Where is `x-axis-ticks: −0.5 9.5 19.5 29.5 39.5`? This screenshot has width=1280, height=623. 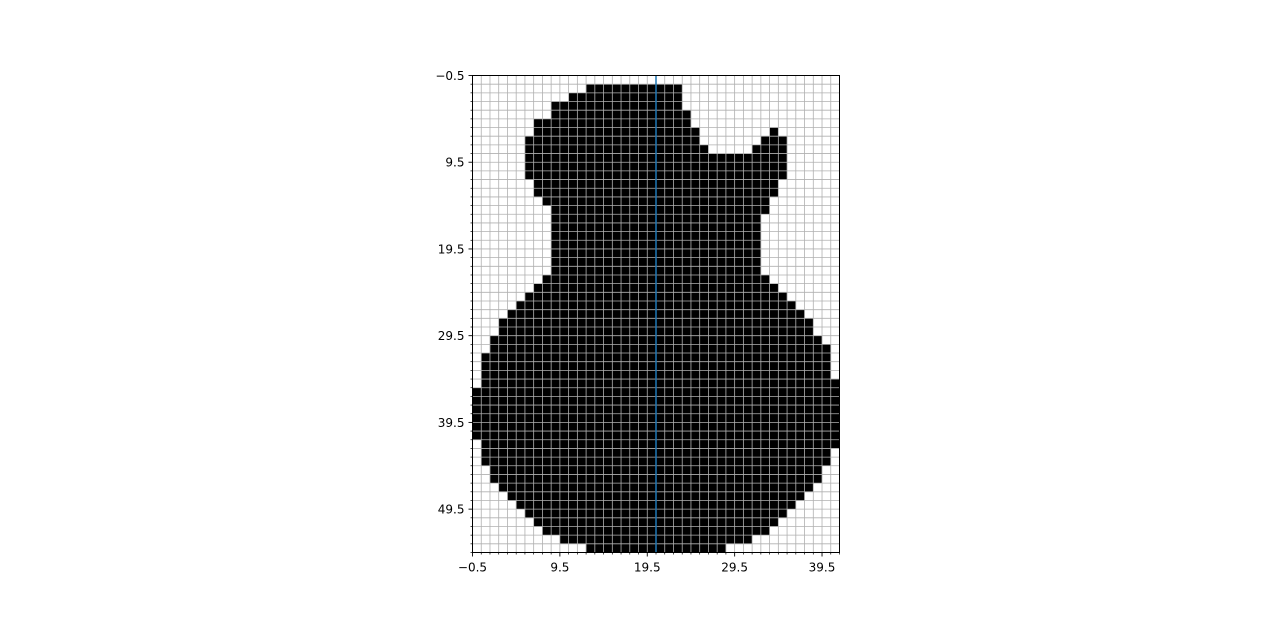
x-axis-ticks: −0.5 9.5 19.5 29.5 39.5 is located at coordinates (649, 563).